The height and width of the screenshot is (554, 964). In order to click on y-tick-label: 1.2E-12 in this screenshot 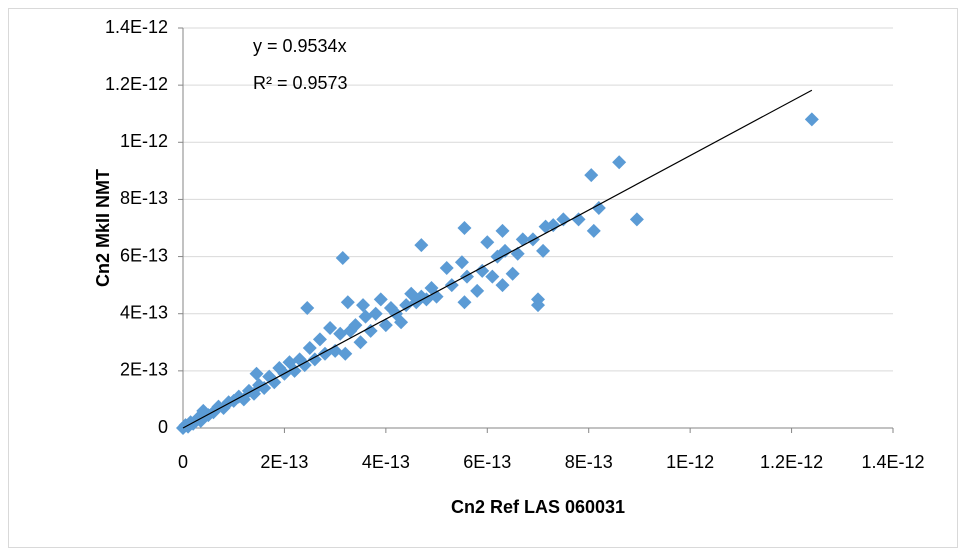, I will do `click(136, 84)`.